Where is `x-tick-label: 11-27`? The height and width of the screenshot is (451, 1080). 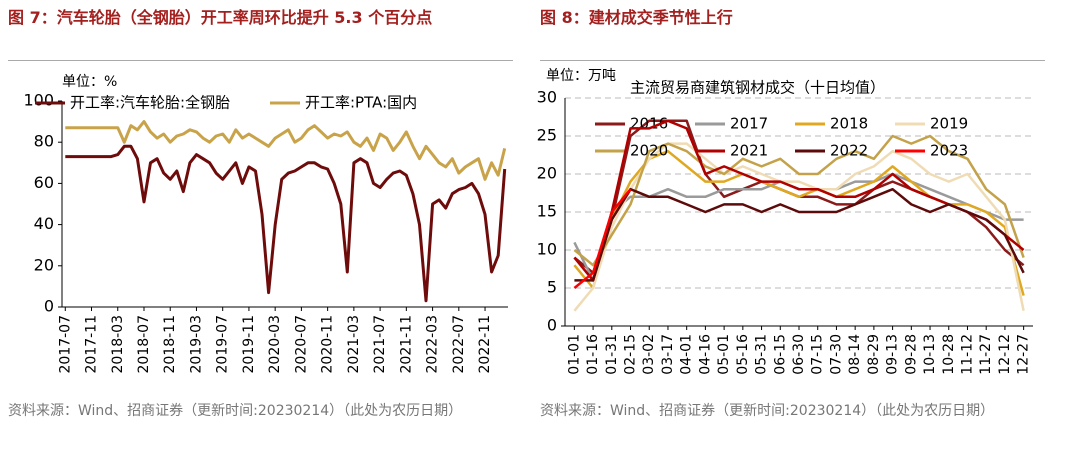 x-tick-label: 11-27 is located at coordinates (986, 354).